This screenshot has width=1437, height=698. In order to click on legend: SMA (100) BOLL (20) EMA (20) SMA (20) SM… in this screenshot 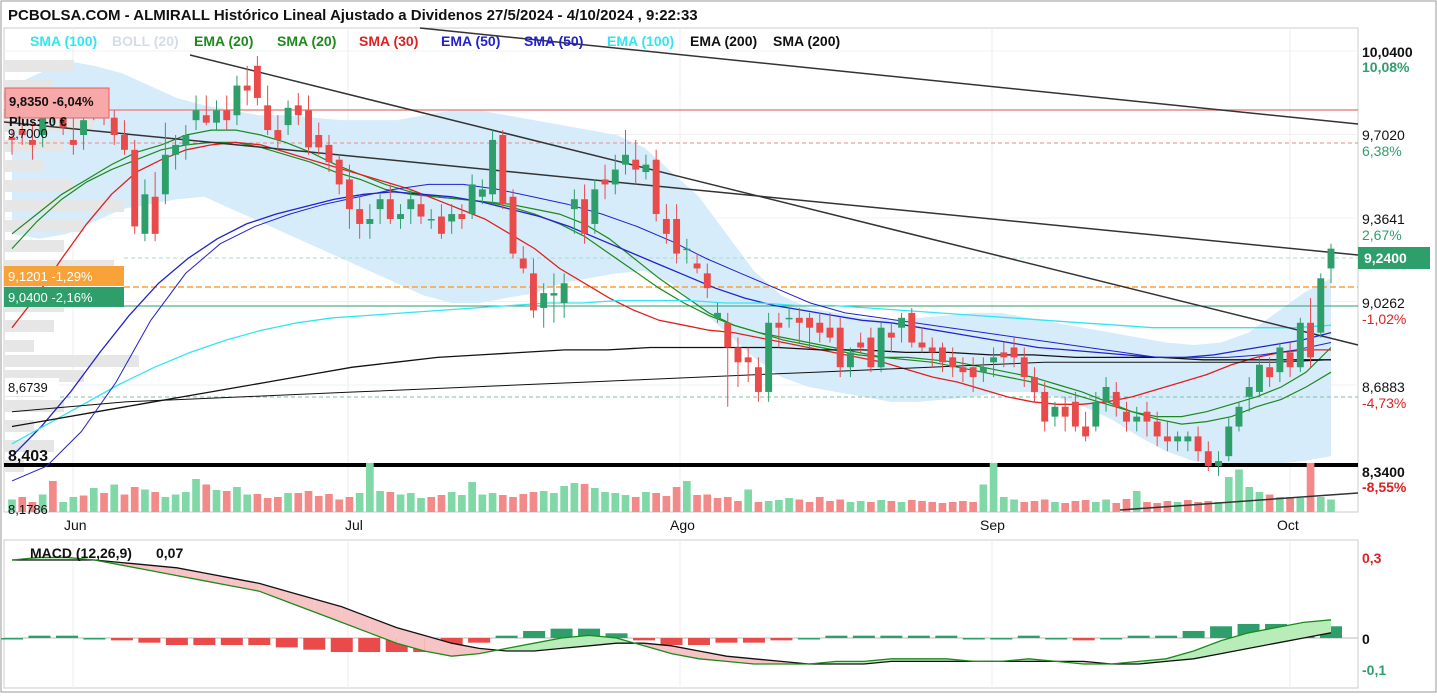, I will do `click(435, 41)`.